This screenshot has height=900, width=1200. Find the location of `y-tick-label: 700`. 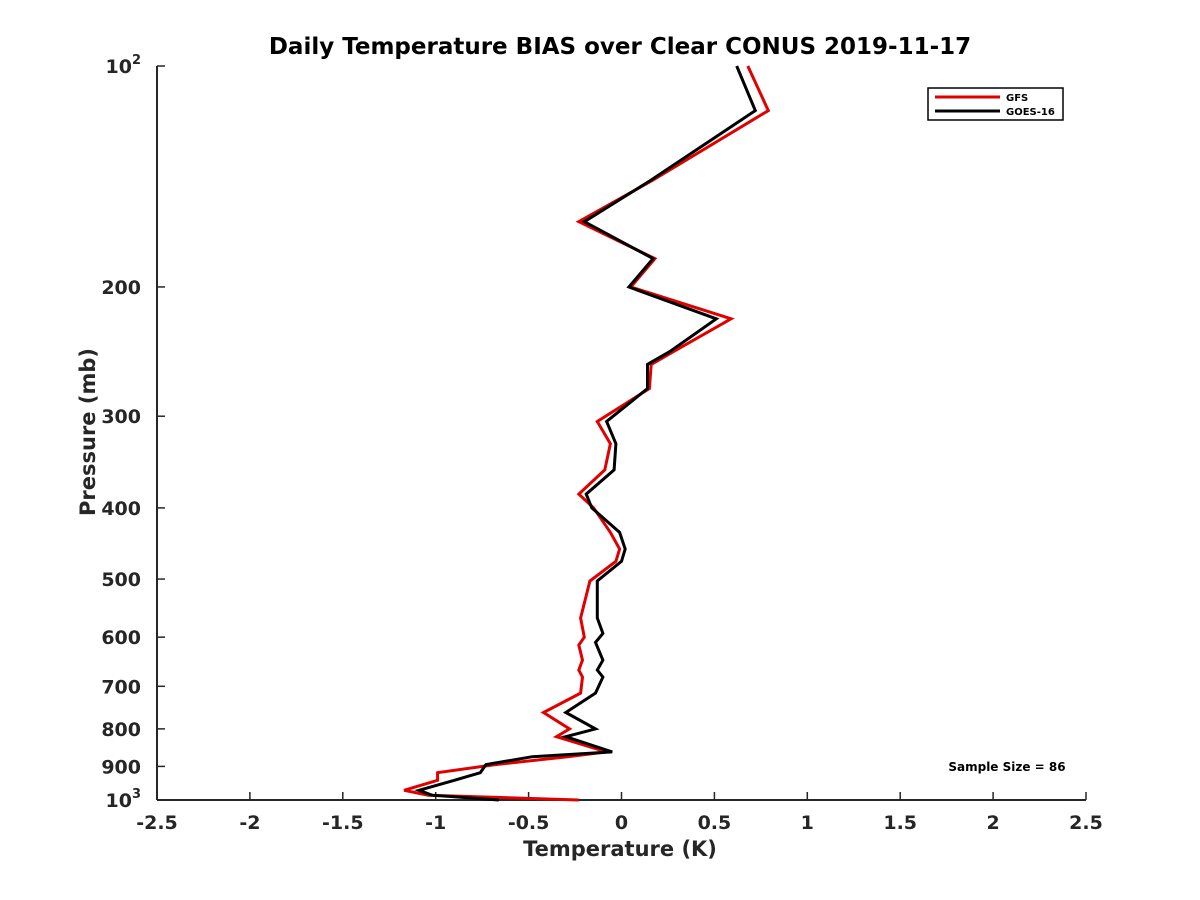

y-tick-label: 700 is located at coordinates (121, 687).